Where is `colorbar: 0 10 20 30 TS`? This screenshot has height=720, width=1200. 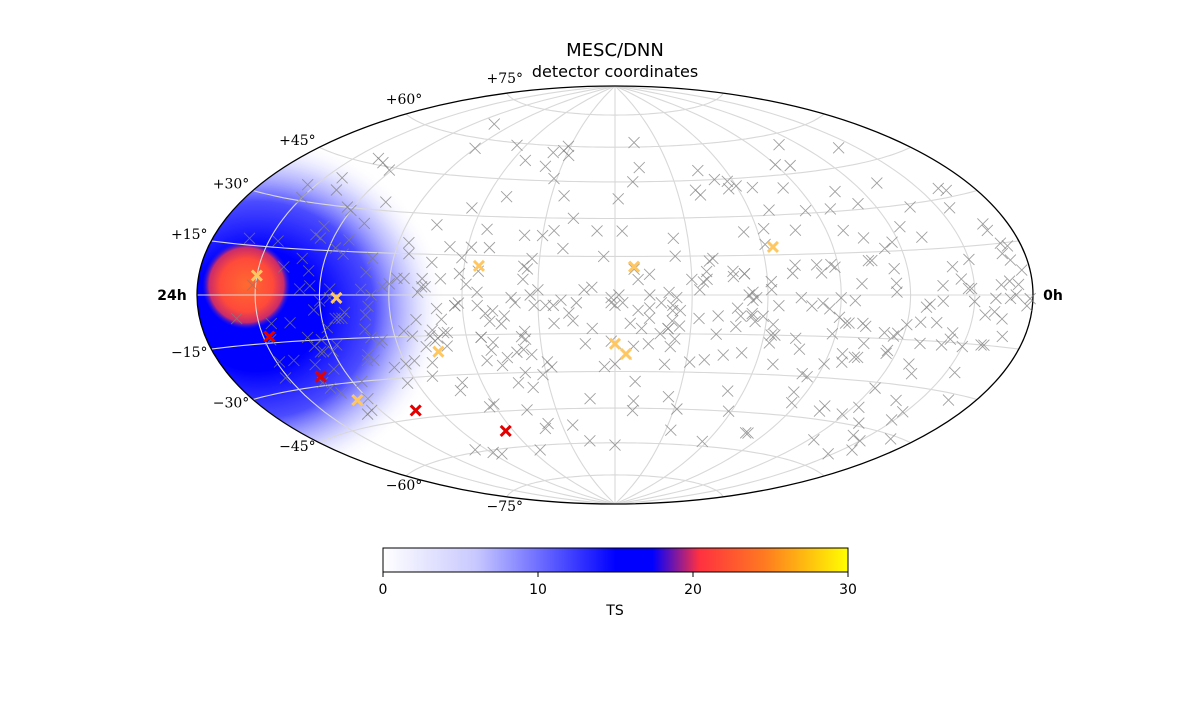 colorbar: 0 10 20 30 TS is located at coordinates (618, 583).